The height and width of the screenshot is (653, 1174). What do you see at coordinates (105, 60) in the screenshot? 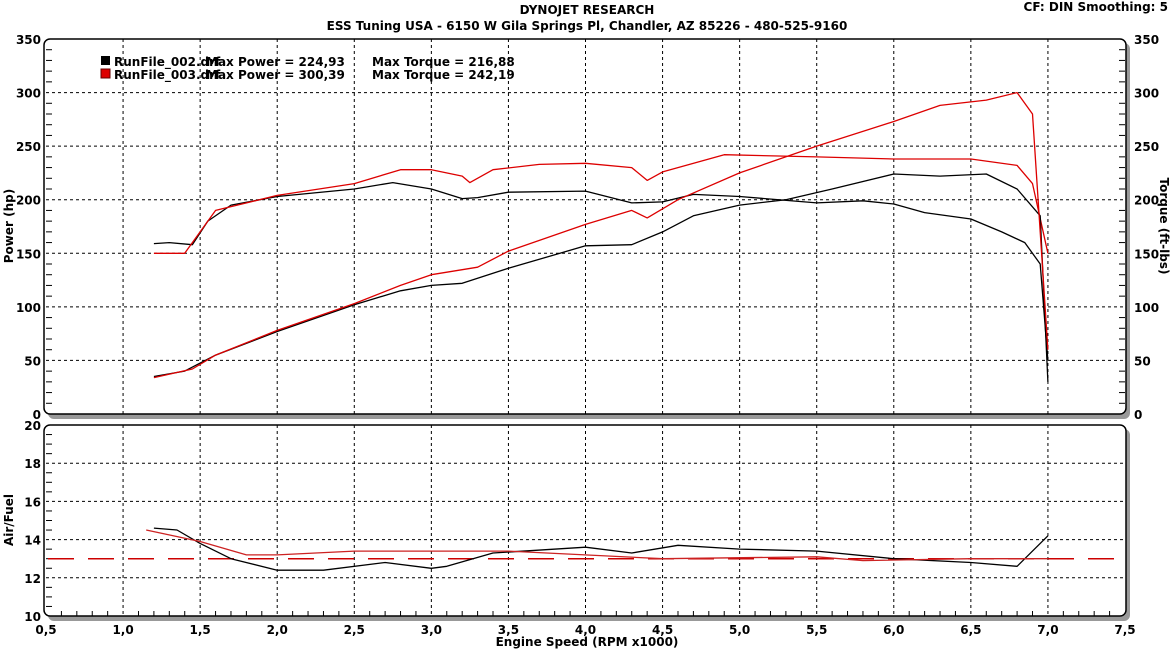
I see `legend-swatch-run002` at bounding box center [105, 60].